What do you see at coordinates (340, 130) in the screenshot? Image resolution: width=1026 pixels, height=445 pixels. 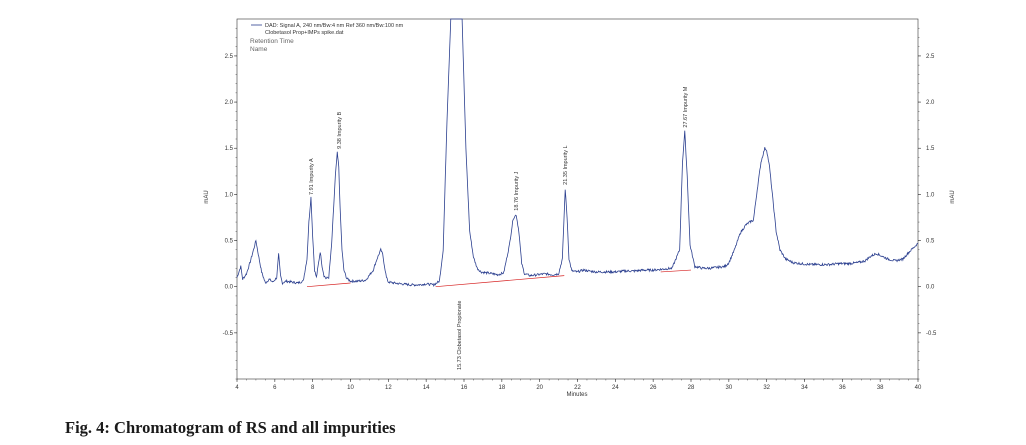 I see `peak-label: 9.38 Impurity B` at bounding box center [340, 130].